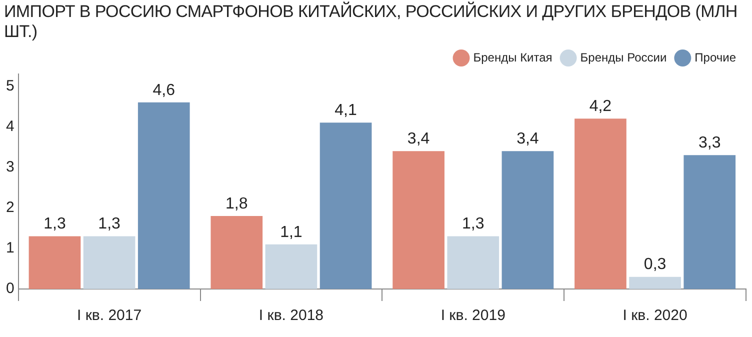 This screenshot has height=337, width=752. What do you see at coordinates (291, 315) in the screenshot?
I see `x-tick-label: I кв. 2018` at bounding box center [291, 315].